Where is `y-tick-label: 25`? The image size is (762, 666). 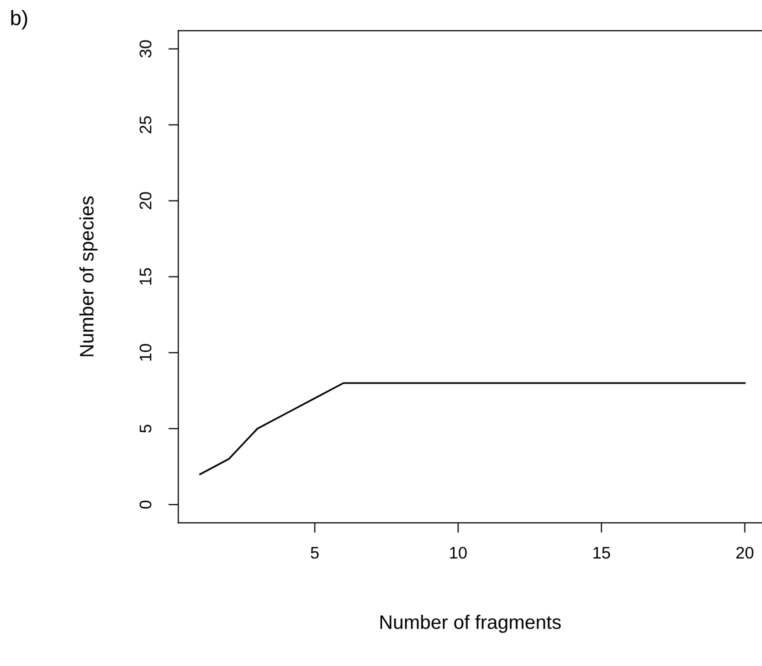 y-tick-label: 25 is located at coordinates (146, 125).